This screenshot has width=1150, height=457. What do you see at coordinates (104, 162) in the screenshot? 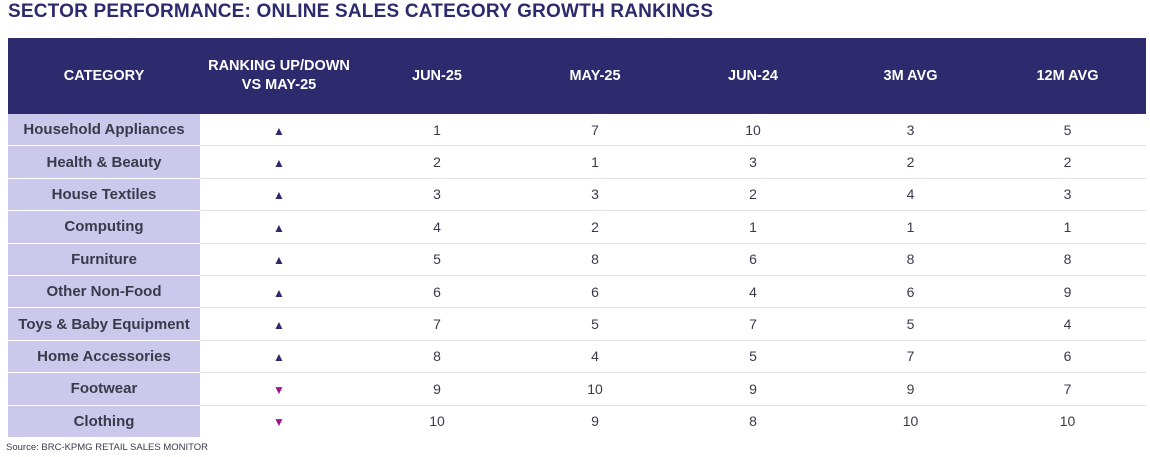
I see `category-cell: Health & Beauty` at bounding box center [104, 162].